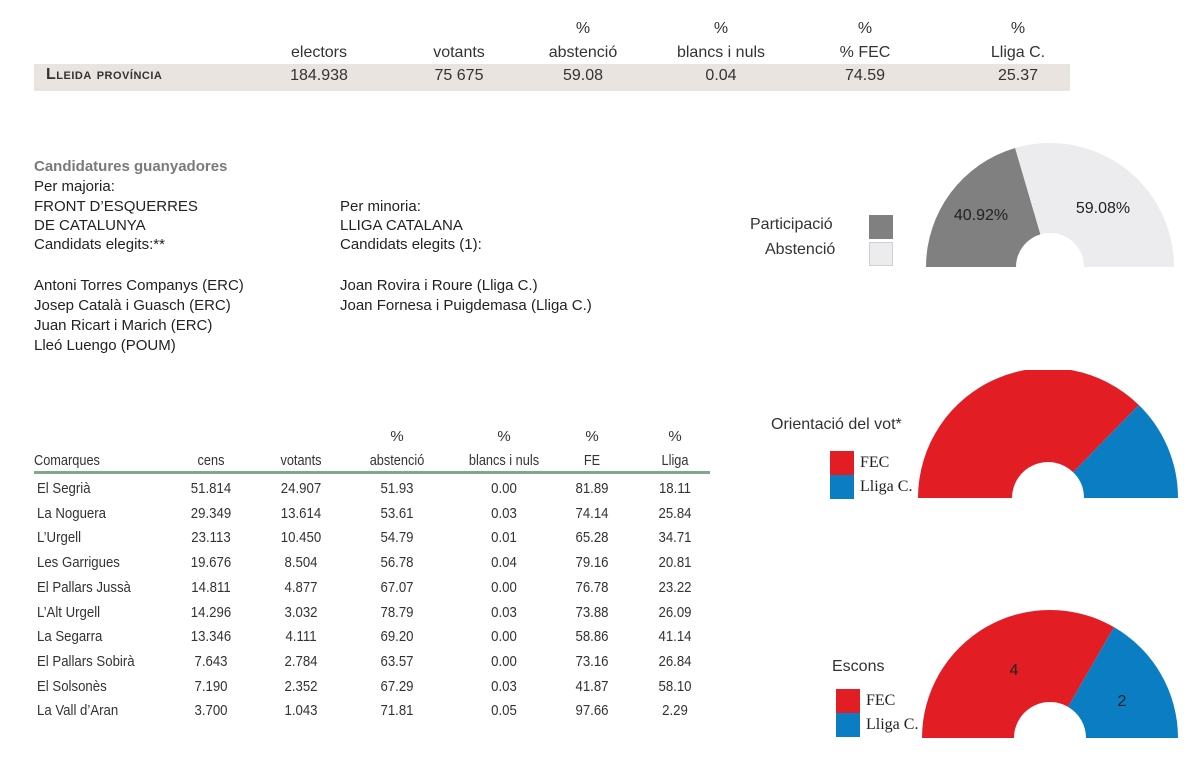  What do you see at coordinates (90, 225) in the screenshot?
I see `majority-party-line2: DE CATALUNYA` at bounding box center [90, 225].